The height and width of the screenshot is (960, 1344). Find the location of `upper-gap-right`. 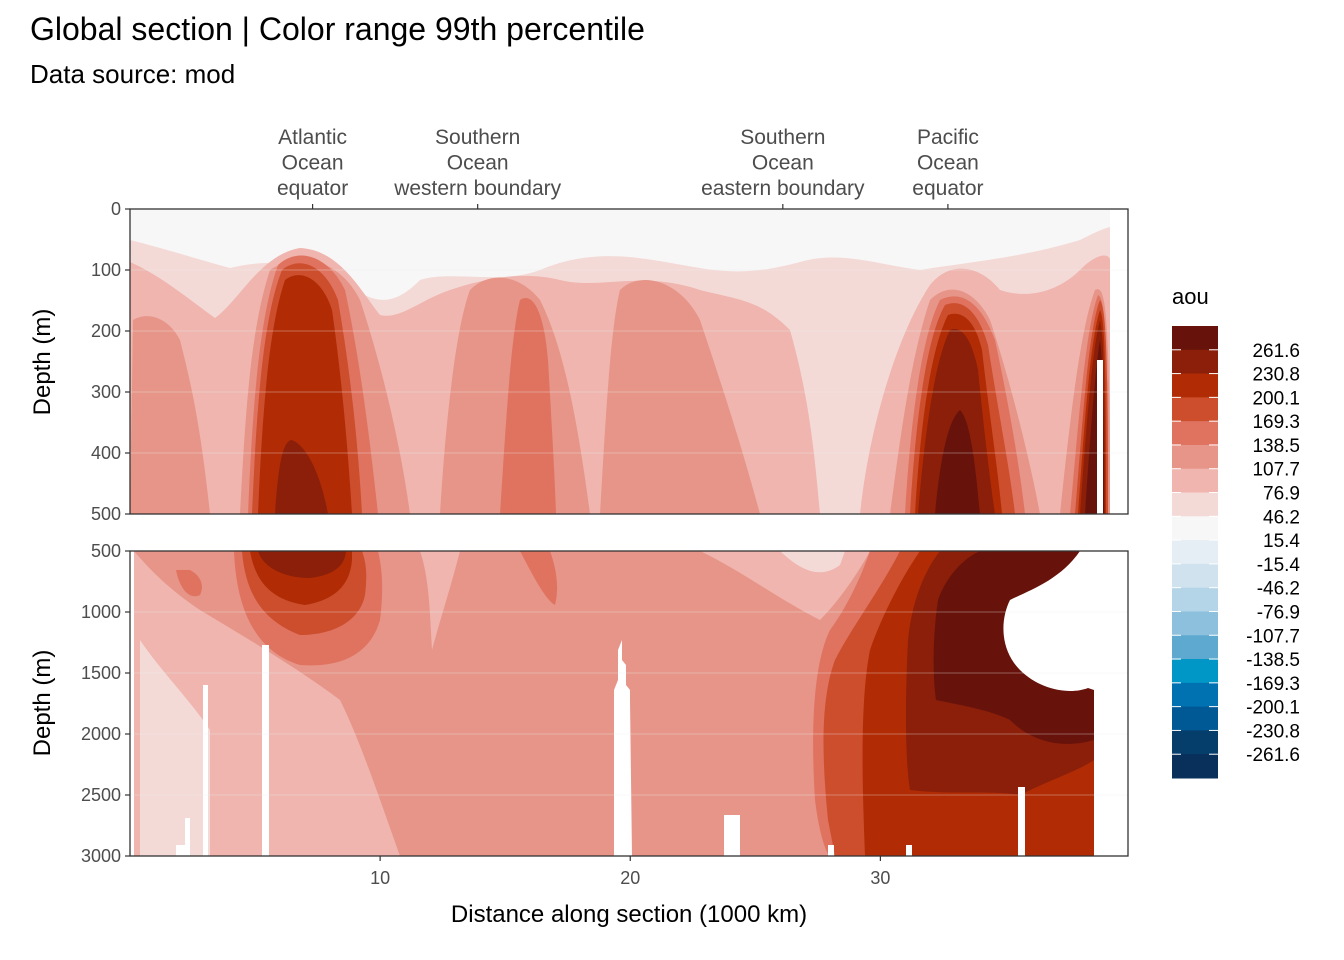

upper-gap-right is located at coordinates (1100, 437).